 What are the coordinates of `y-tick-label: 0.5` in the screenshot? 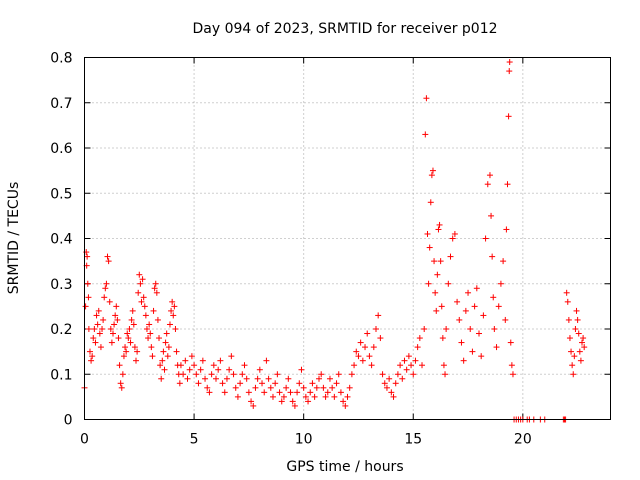 It's located at (61, 194).